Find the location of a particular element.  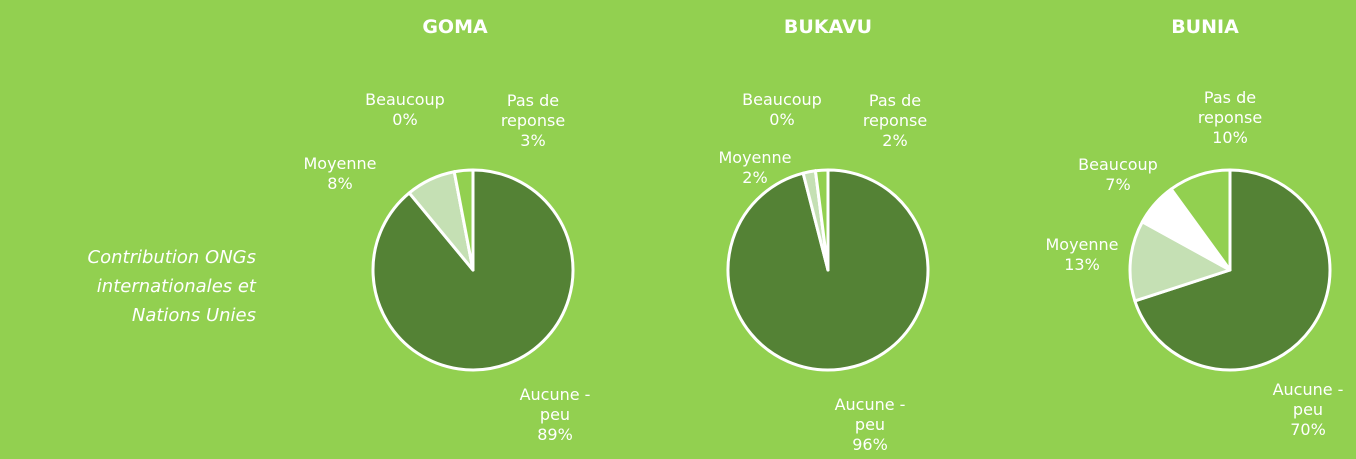

chart-title: BUKAVU is located at coordinates (828, 27).